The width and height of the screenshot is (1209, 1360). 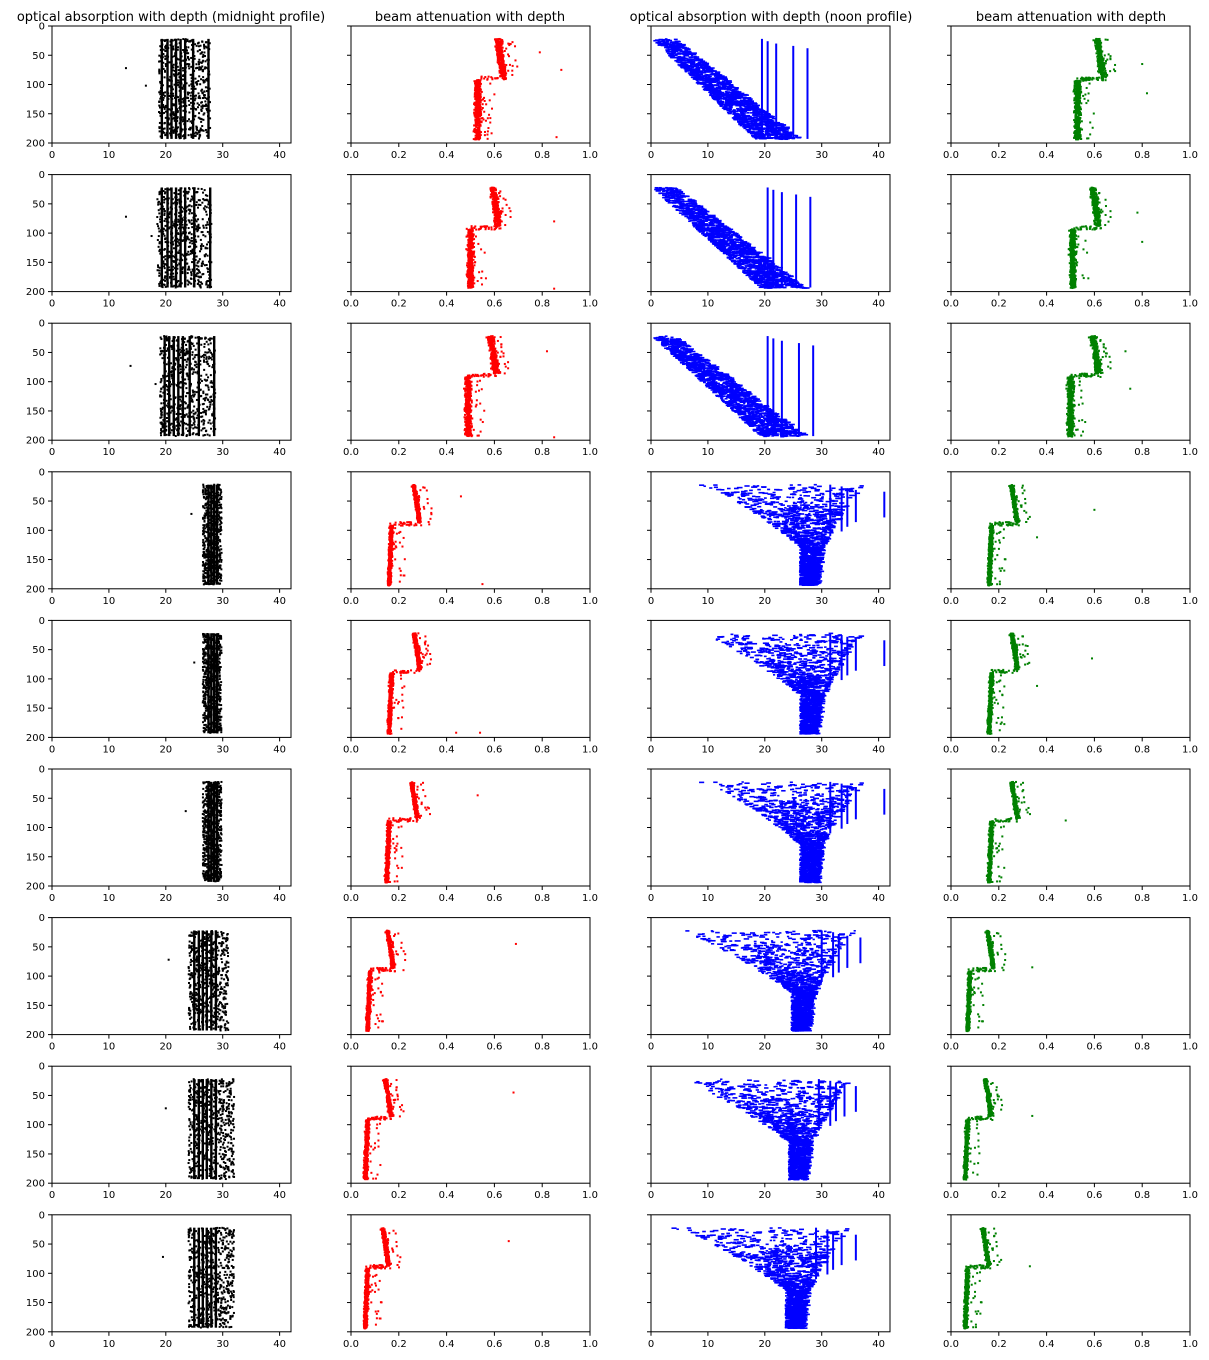 I want to click on x-tick-label: 0.2, so click(x=399, y=155).